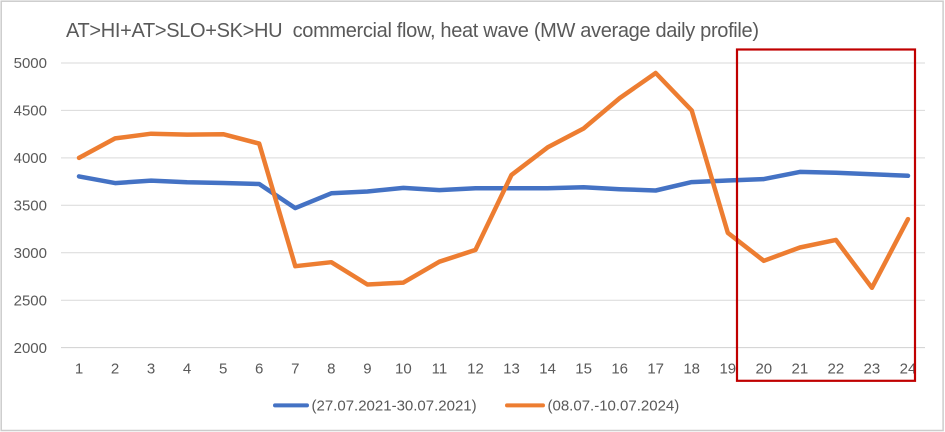 Image resolution: width=945 pixels, height=432 pixels. I want to click on svg-text: 9, so click(367, 369).